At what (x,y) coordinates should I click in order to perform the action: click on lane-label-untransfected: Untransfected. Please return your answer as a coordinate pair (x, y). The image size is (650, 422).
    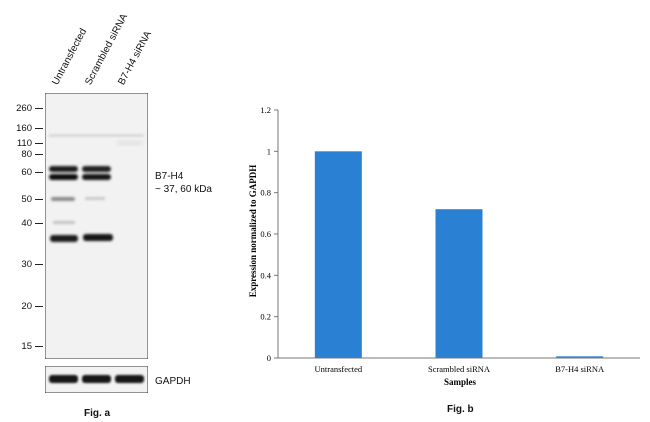
    Looking at the image, I should click on (70, 57).